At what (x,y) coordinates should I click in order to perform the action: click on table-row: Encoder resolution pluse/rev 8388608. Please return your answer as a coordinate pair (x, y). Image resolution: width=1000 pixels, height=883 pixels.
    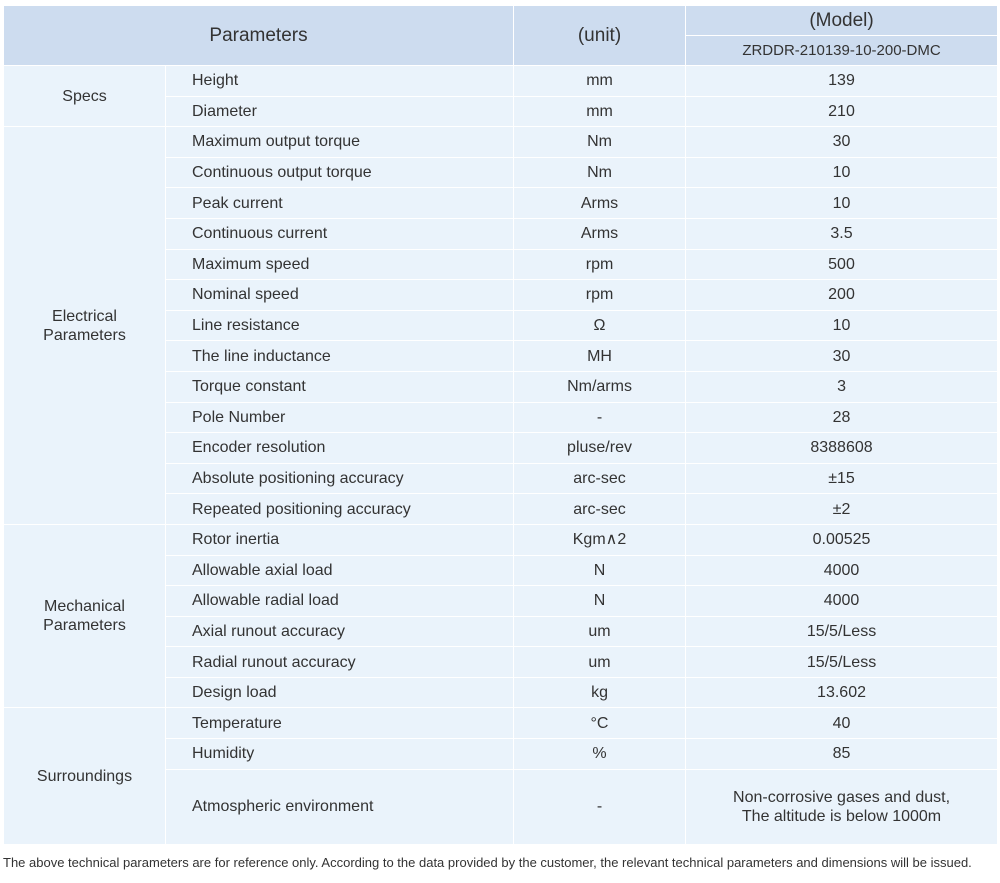
    Looking at the image, I should click on (501, 448).